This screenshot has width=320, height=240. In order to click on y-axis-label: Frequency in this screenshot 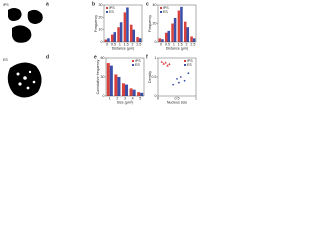, I will do `click(96, 23)`.